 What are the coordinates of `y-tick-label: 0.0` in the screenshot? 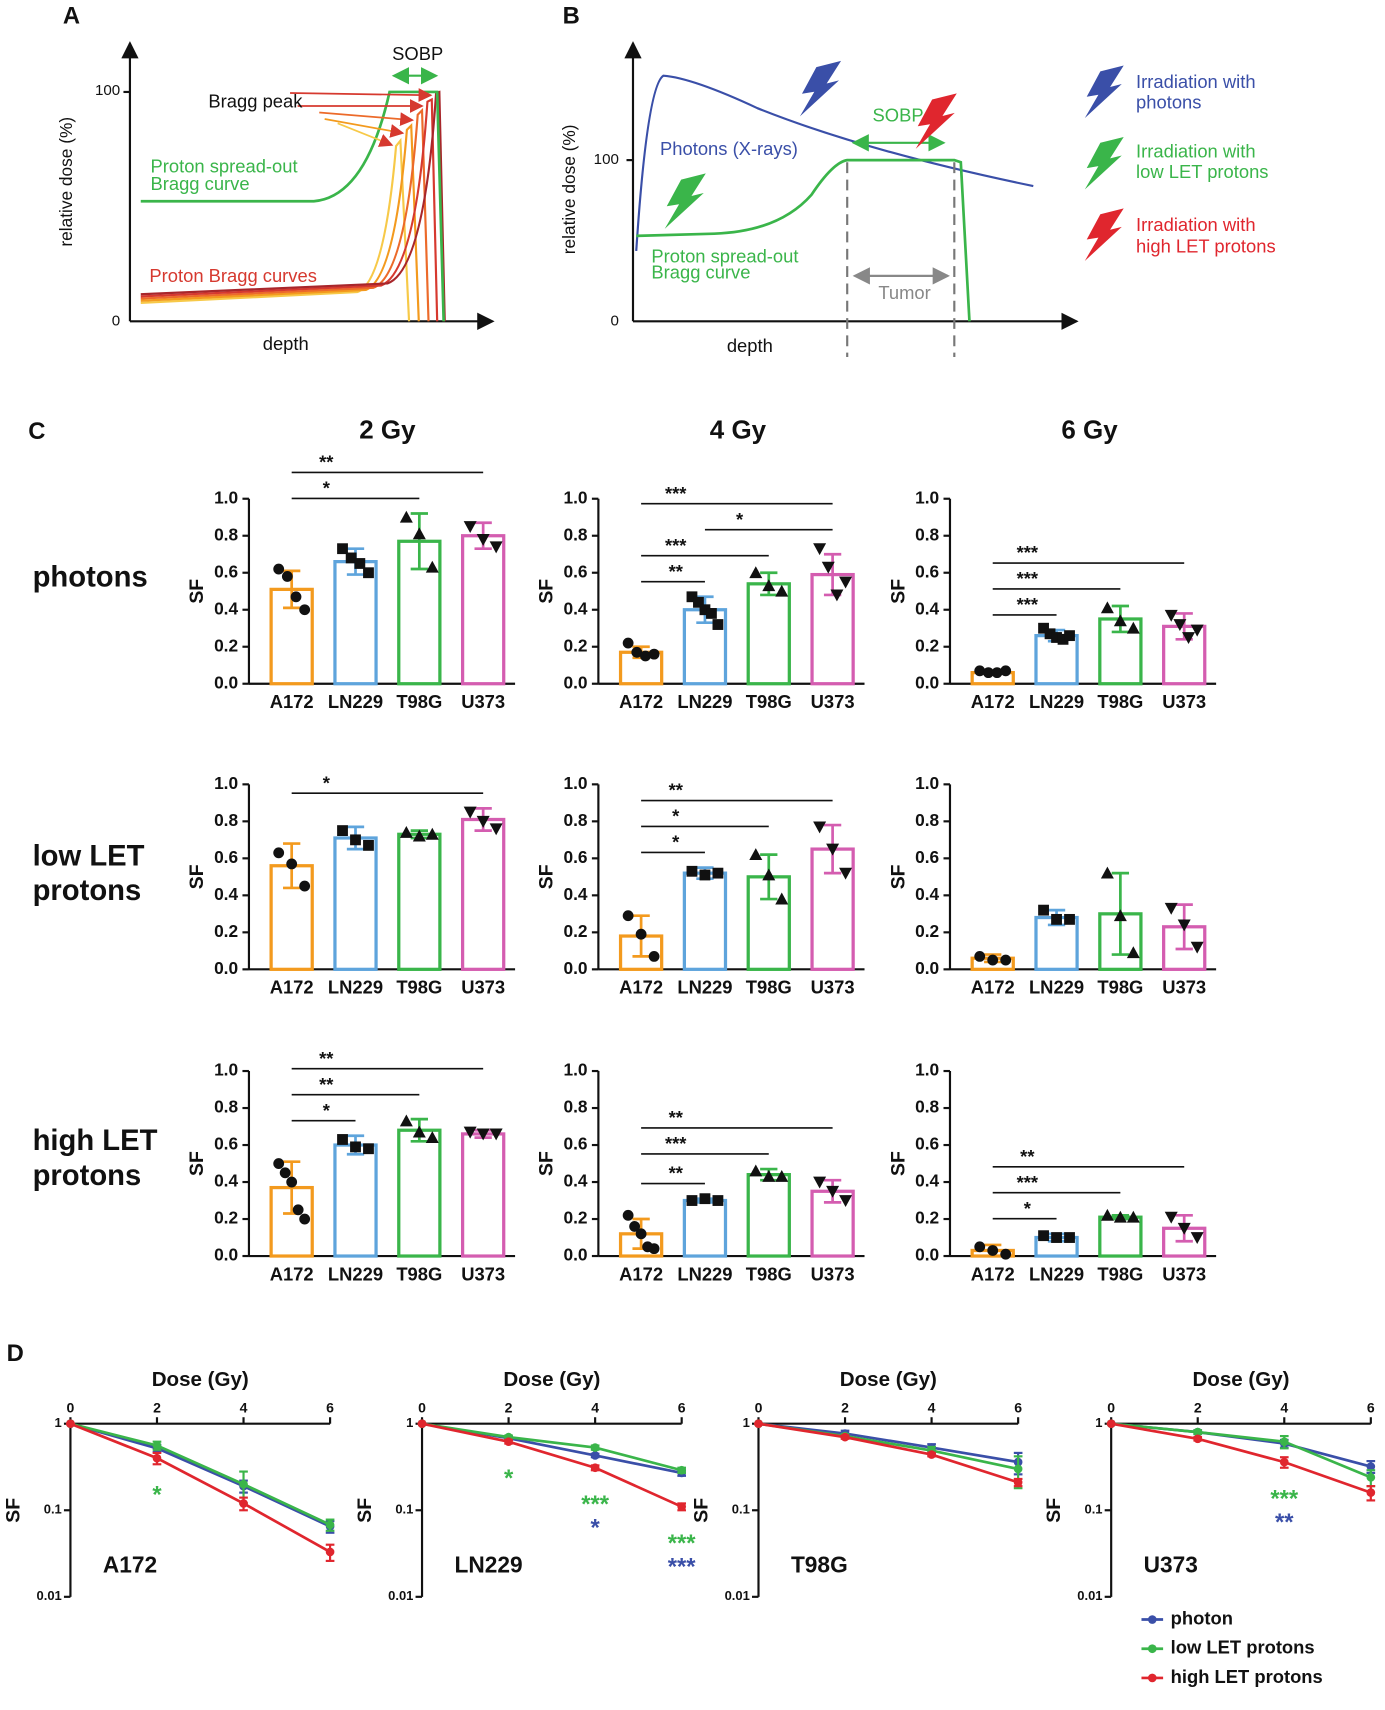 It's located at (927, 682).